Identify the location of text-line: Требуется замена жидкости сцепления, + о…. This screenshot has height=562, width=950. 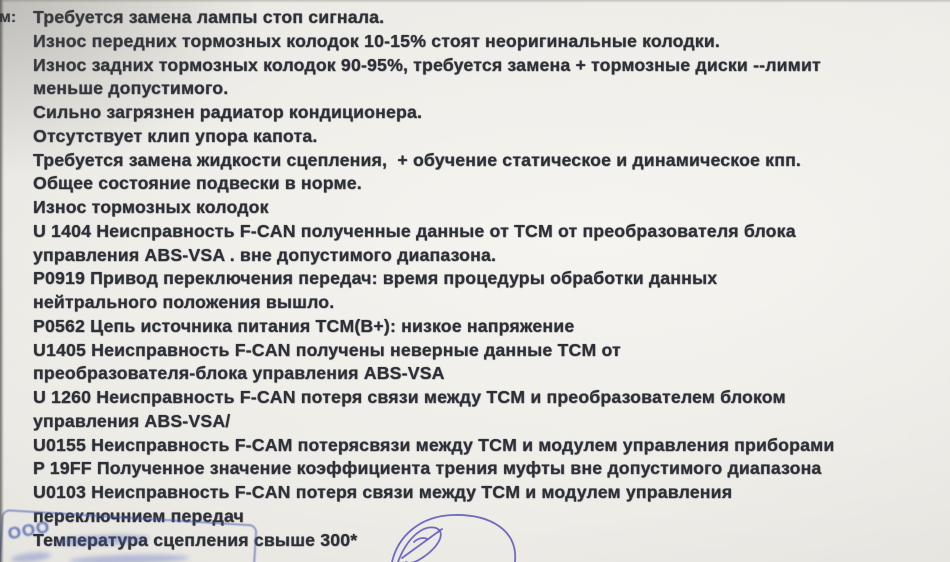
(417, 159).